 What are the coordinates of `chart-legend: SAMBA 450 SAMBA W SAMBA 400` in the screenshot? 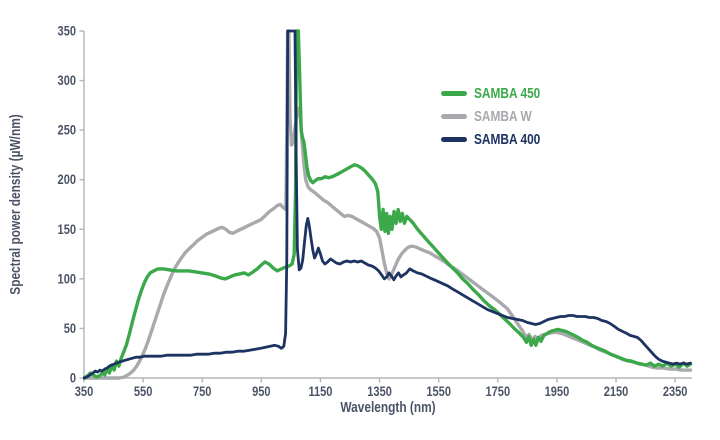 It's located at (498, 116).